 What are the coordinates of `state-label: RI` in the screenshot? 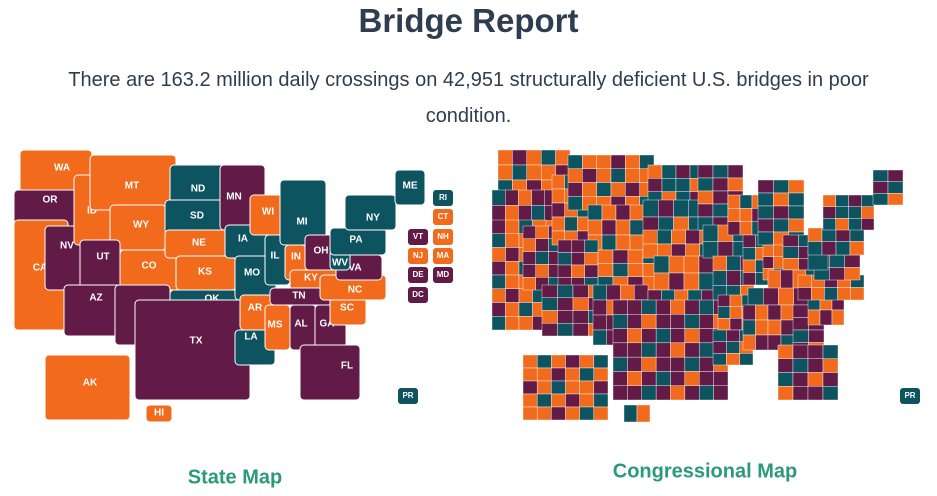 It's located at (443, 197).